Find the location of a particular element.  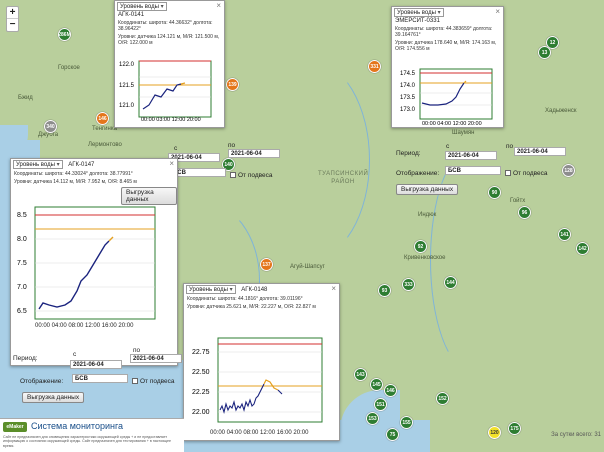

station-marker: 151 is located at coordinates (380, 404).